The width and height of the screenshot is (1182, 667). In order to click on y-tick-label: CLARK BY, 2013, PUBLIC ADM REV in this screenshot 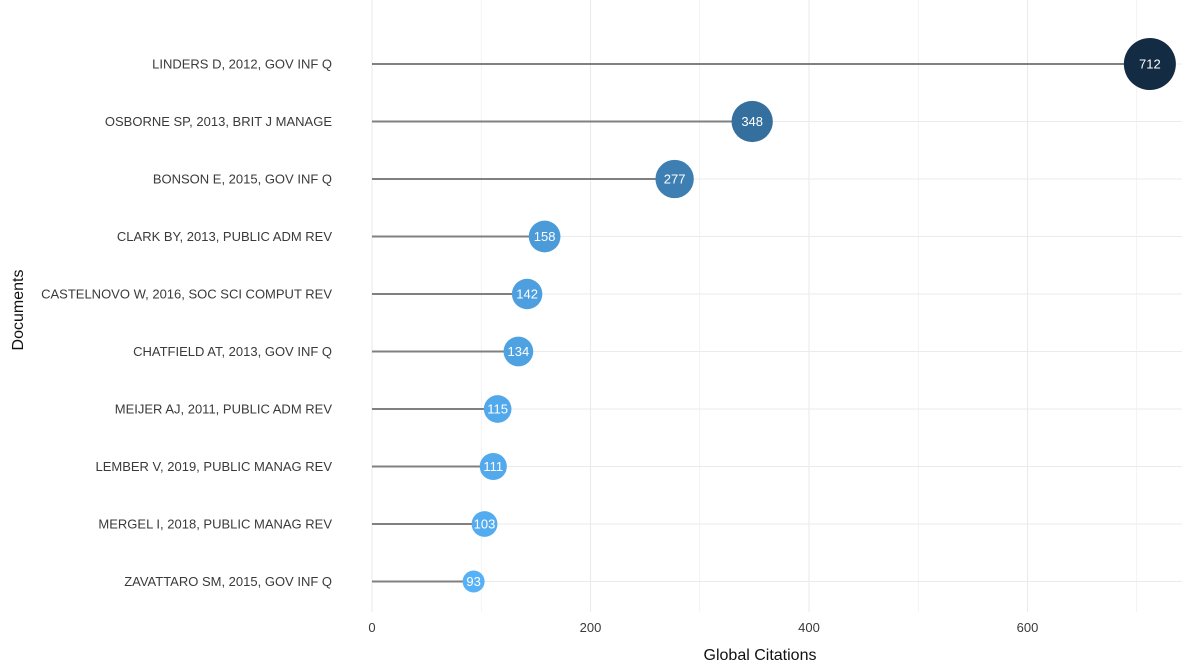, I will do `click(224, 236)`.